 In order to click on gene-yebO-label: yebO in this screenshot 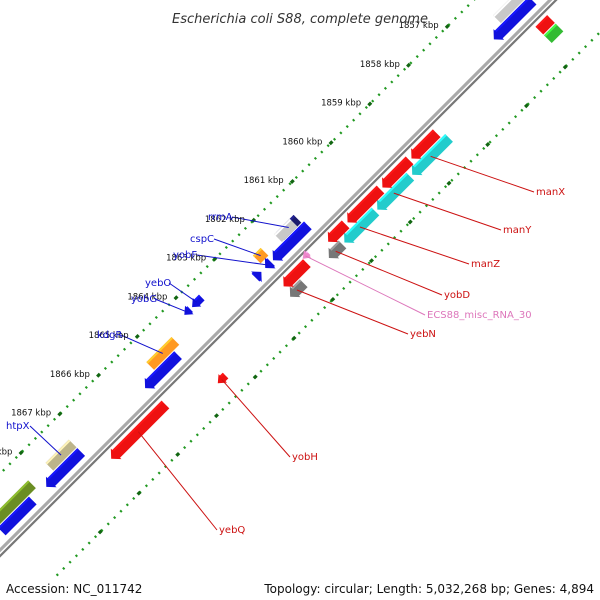, I will do `click(158, 283)`.